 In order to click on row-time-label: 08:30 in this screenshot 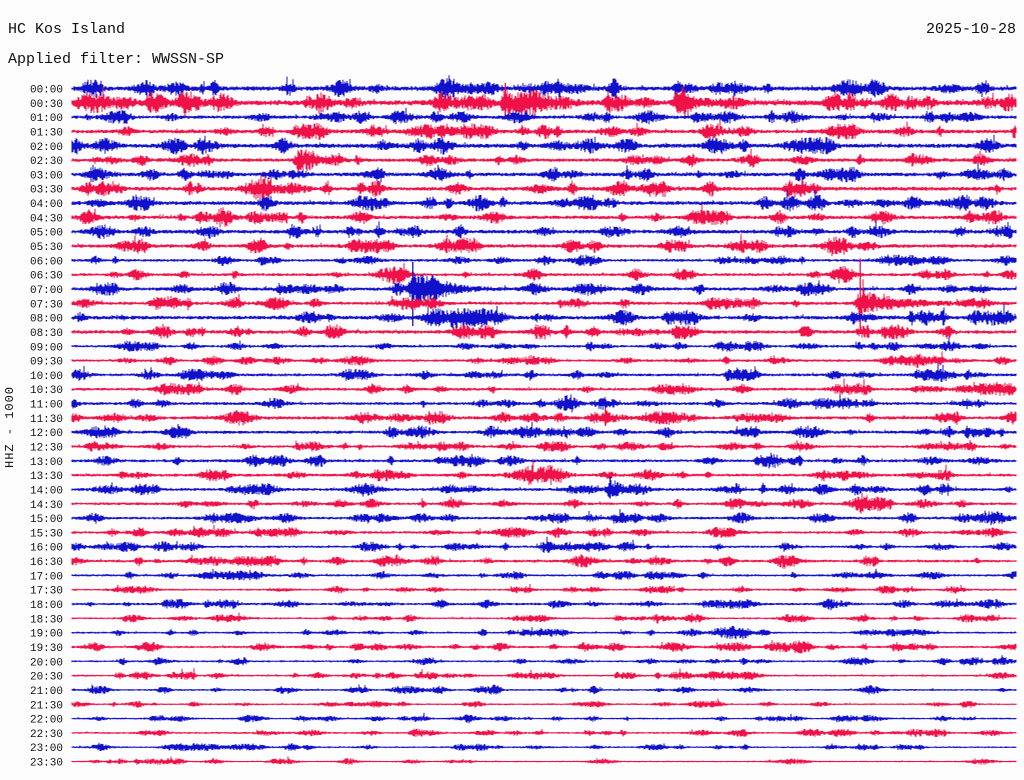, I will do `click(46, 334)`.